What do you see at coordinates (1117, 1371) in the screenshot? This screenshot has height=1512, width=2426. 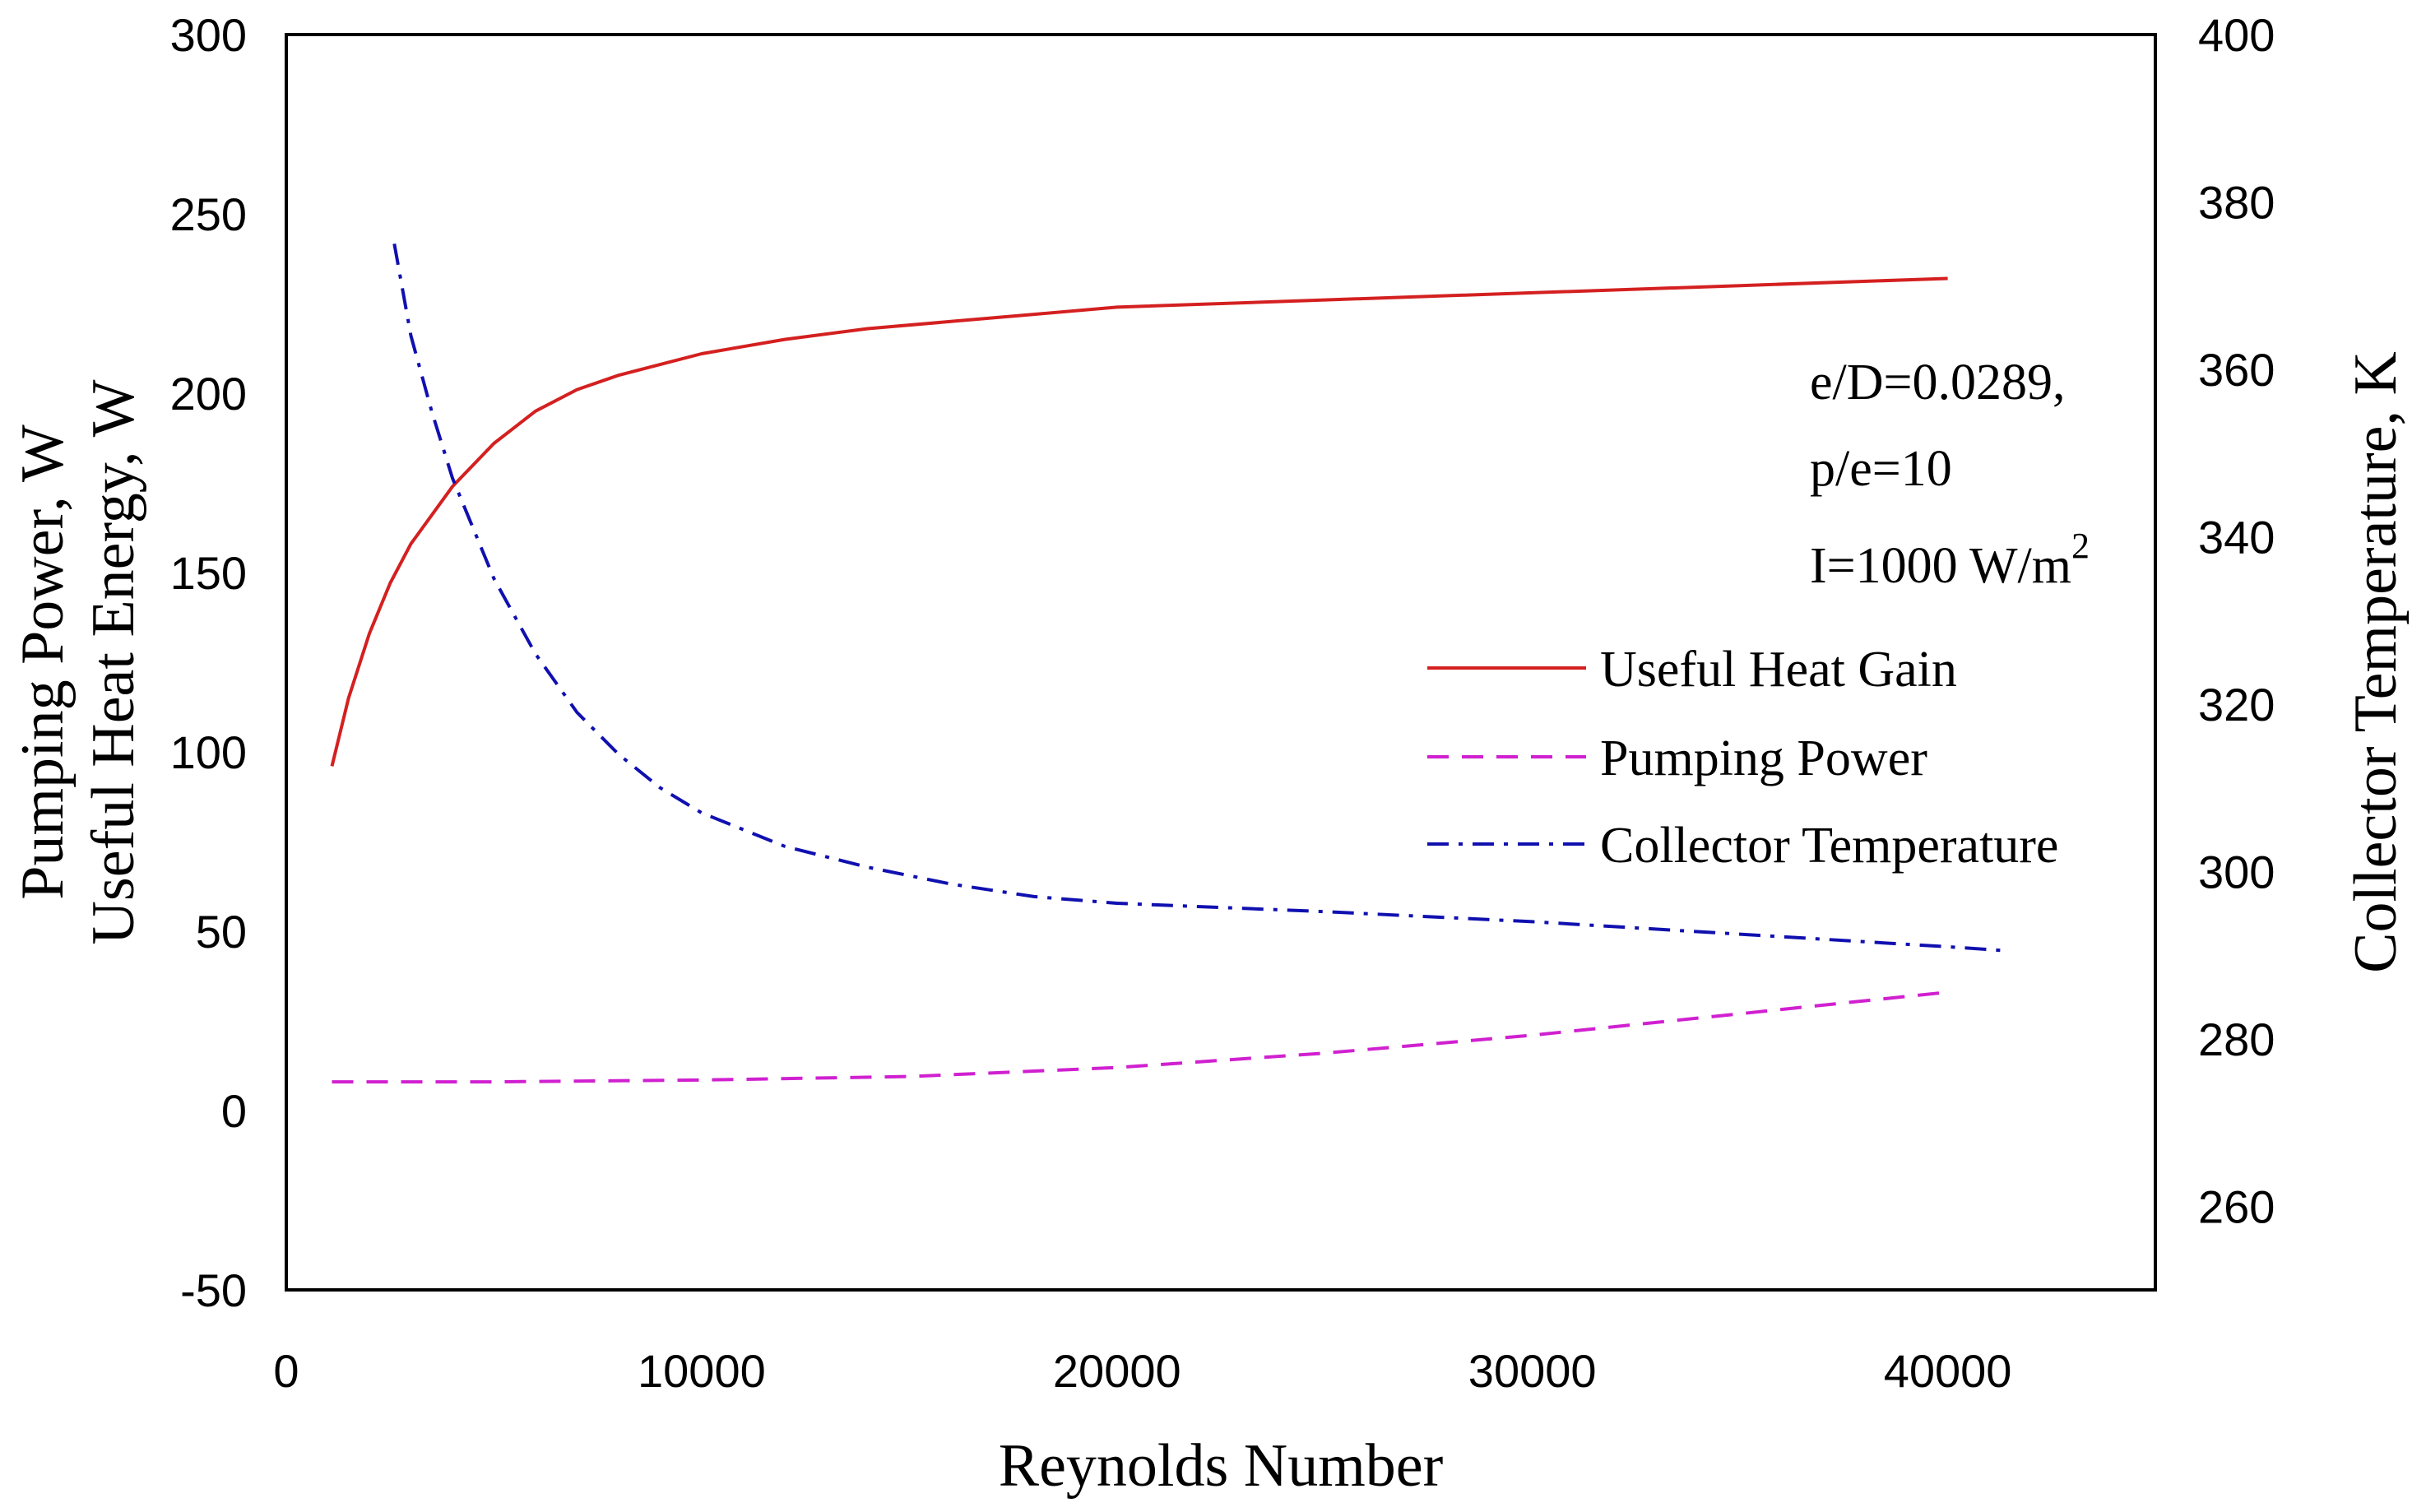 I see `x-tick-label: 20000` at bounding box center [1117, 1371].